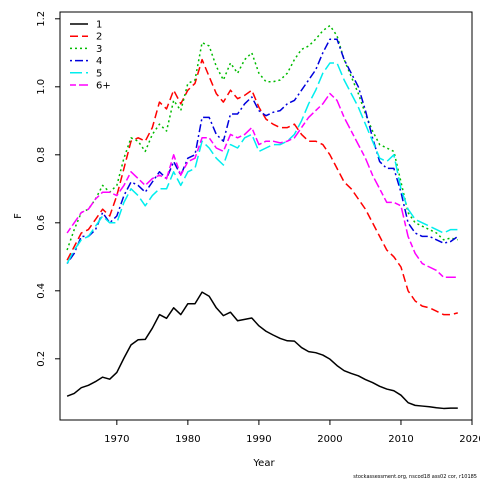  What do you see at coordinates (18, 216) in the screenshot?
I see `y-axis-title: F` at bounding box center [18, 216].